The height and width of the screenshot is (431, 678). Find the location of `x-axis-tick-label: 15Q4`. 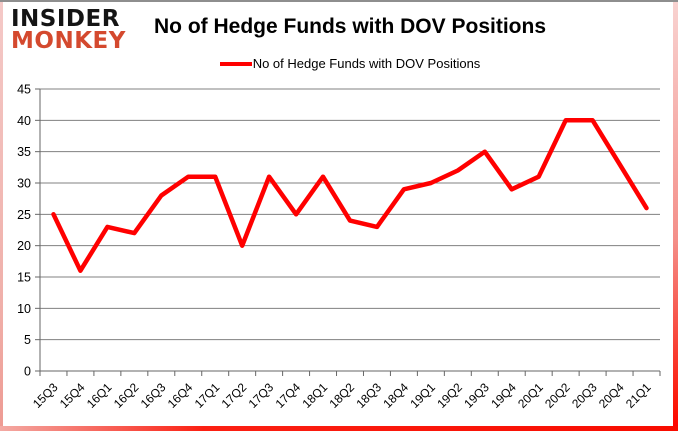

x-axis-tick-label: 15Q4 is located at coordinates (72, 395).